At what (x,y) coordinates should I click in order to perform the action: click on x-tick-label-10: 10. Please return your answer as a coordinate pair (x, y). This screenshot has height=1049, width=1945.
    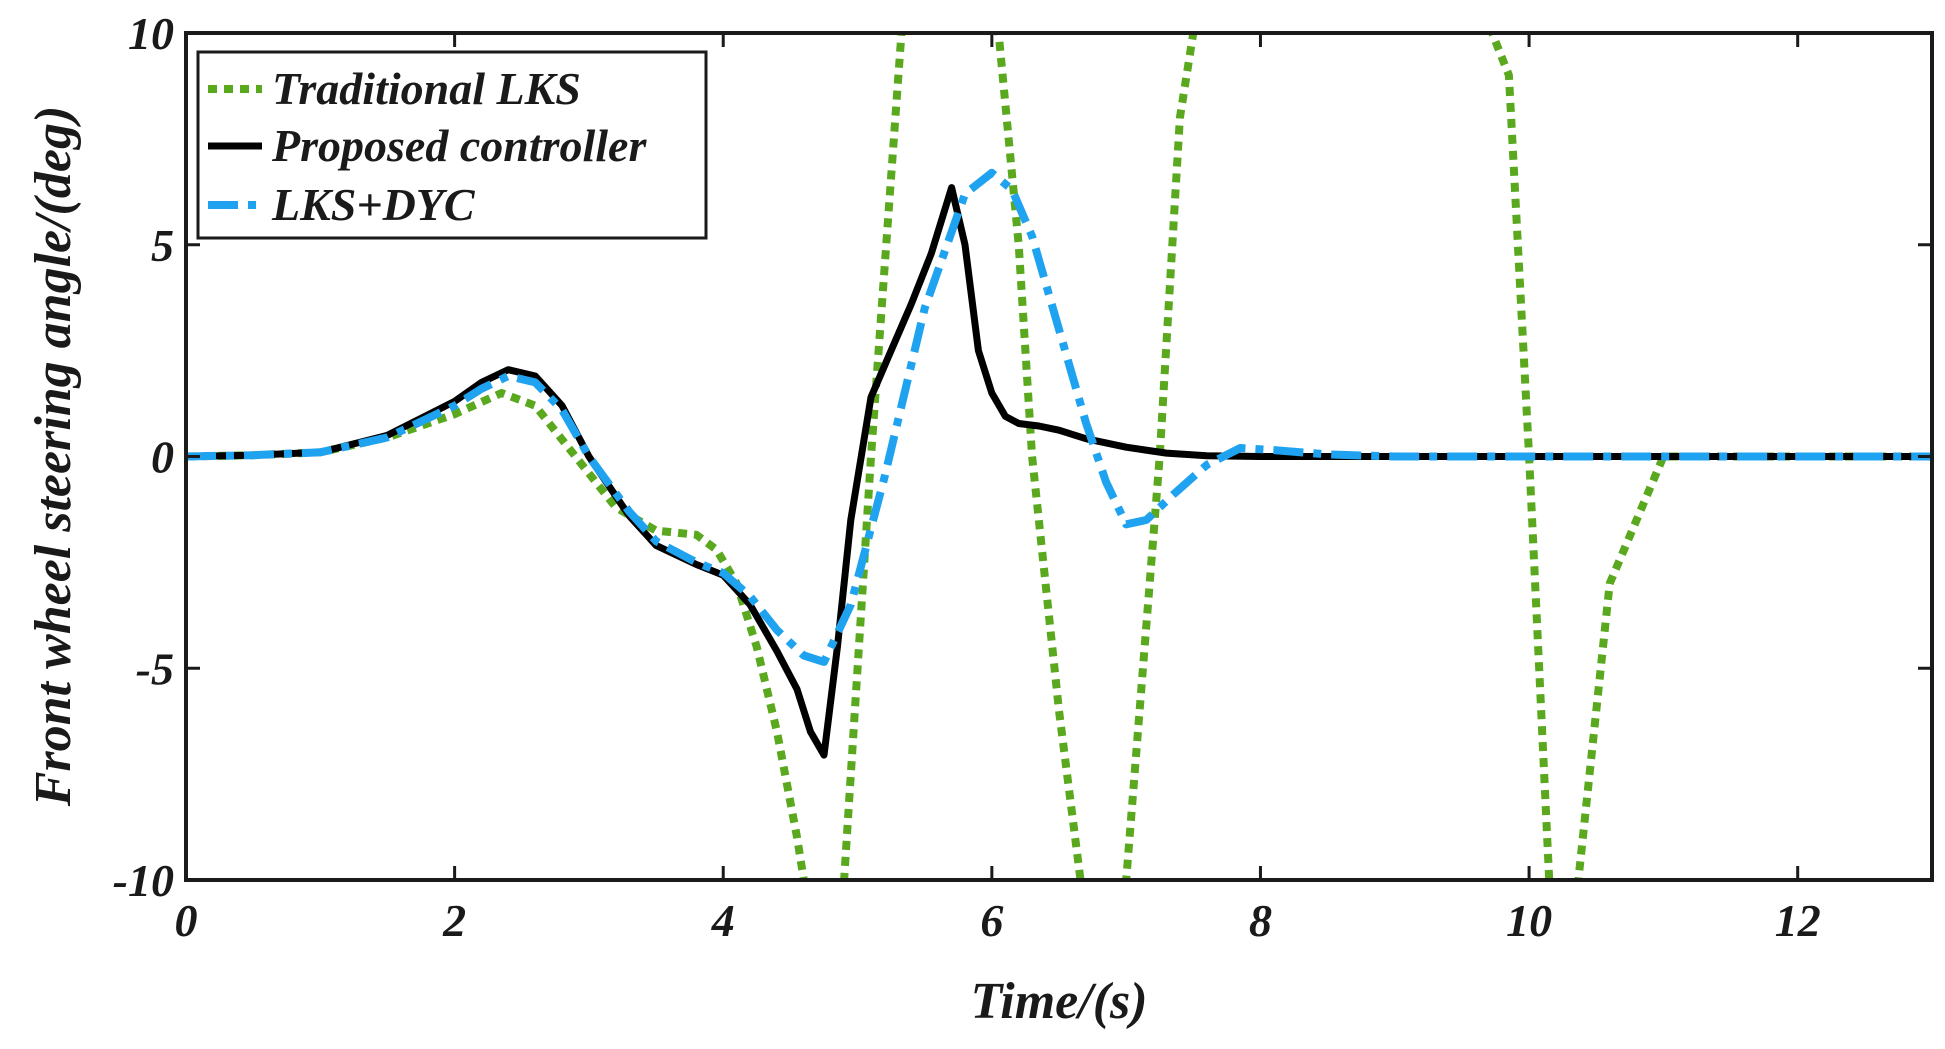
    Looking at the image, I should click on (1529, 920).